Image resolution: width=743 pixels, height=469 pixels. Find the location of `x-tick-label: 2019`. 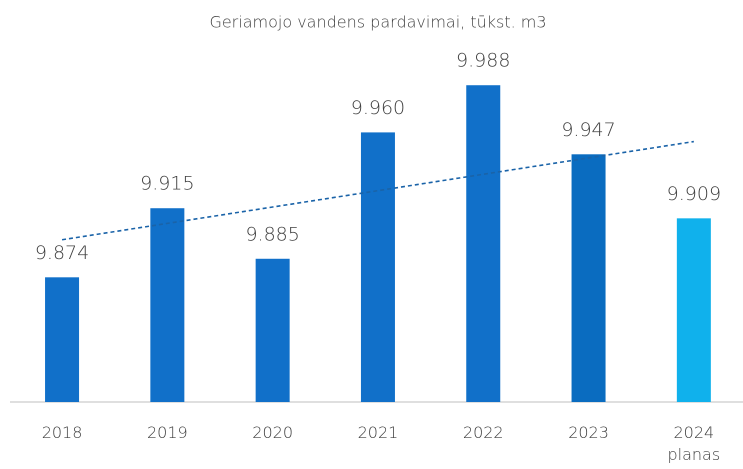

x-tick-label: 2019 is located at coordinates (167, 432).